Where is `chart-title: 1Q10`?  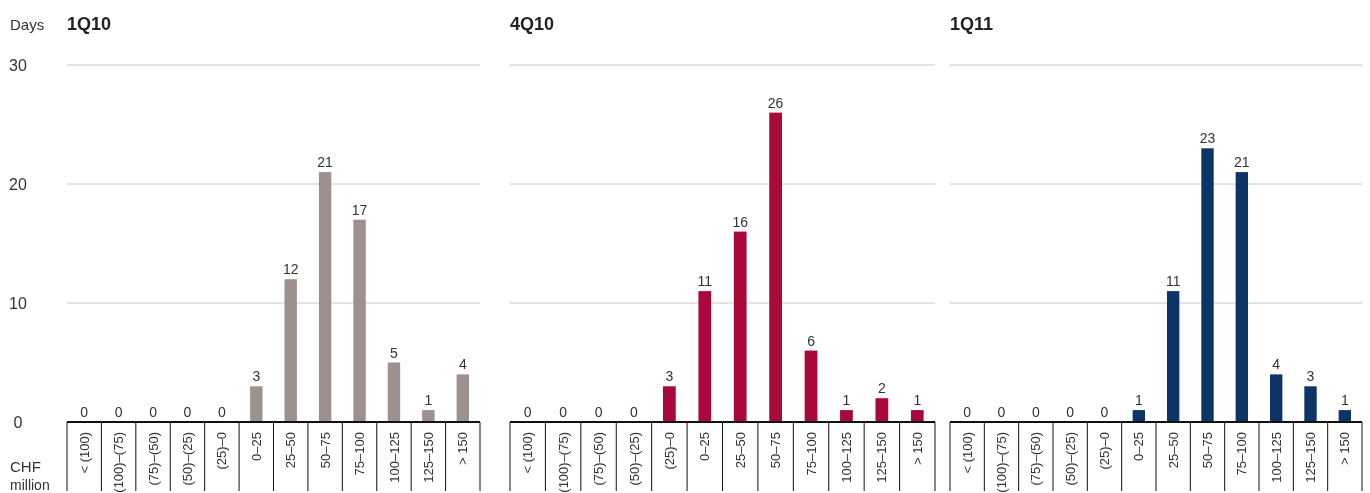 chart-title: 1Q10 is located at coordinates (89, 24).